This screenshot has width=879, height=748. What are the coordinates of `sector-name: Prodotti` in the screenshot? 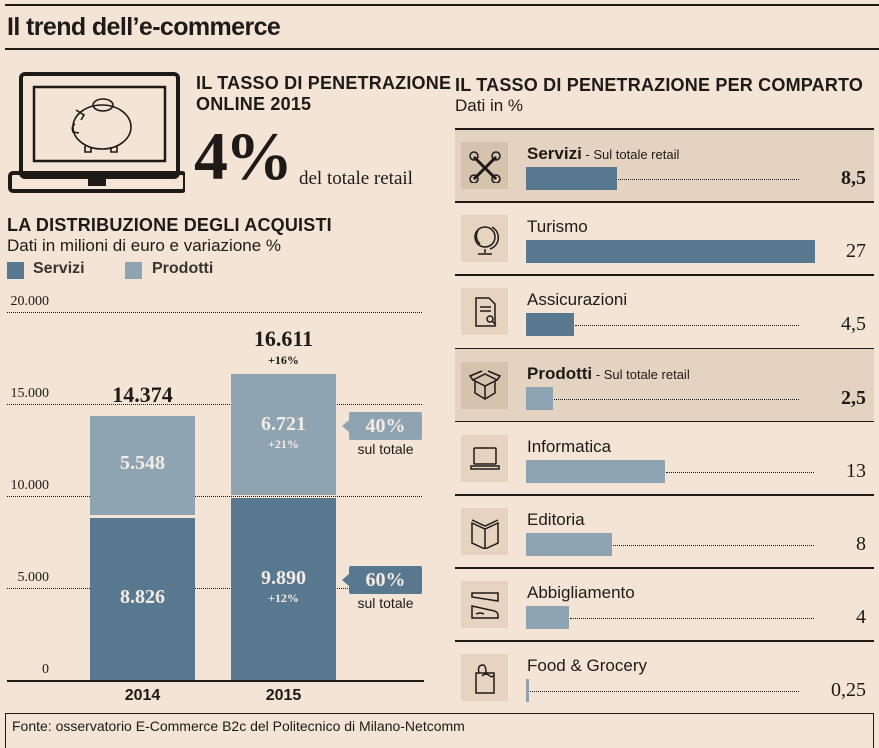 It's located at (560, 373).